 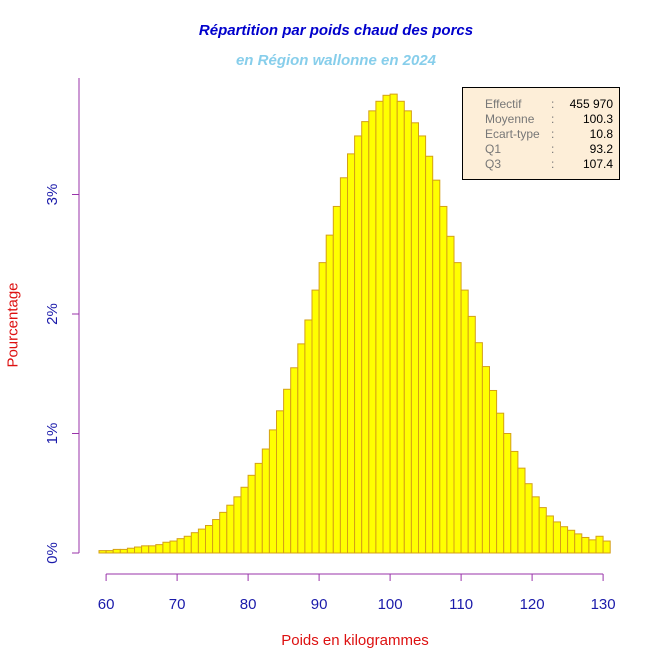 I want to click on stats-row: Q1 : 93.2, so click(x=541, y=149).